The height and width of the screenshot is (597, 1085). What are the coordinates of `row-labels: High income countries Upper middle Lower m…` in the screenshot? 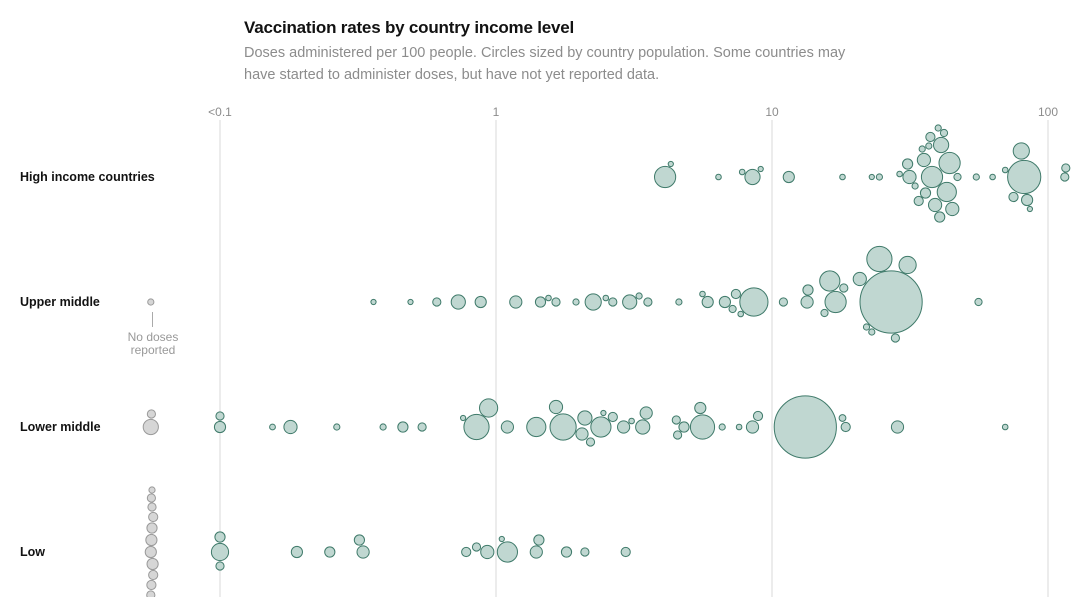 It's located at (87, 364).